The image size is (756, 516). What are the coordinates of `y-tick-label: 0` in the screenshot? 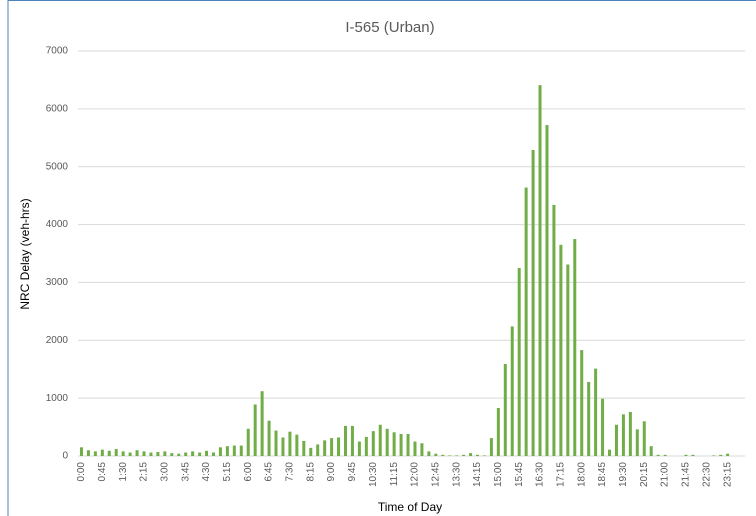 It's located at (65, 456).